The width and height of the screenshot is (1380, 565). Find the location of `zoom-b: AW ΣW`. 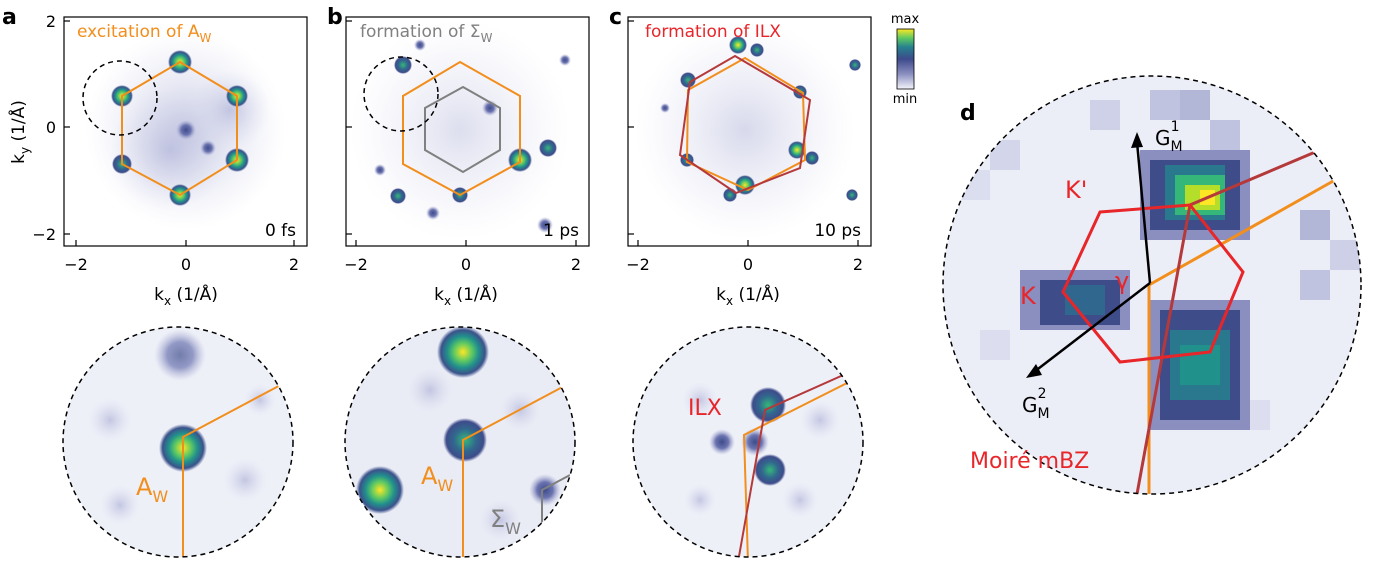

zoom-b: AW ΣW is located at coordinates (460, 442).